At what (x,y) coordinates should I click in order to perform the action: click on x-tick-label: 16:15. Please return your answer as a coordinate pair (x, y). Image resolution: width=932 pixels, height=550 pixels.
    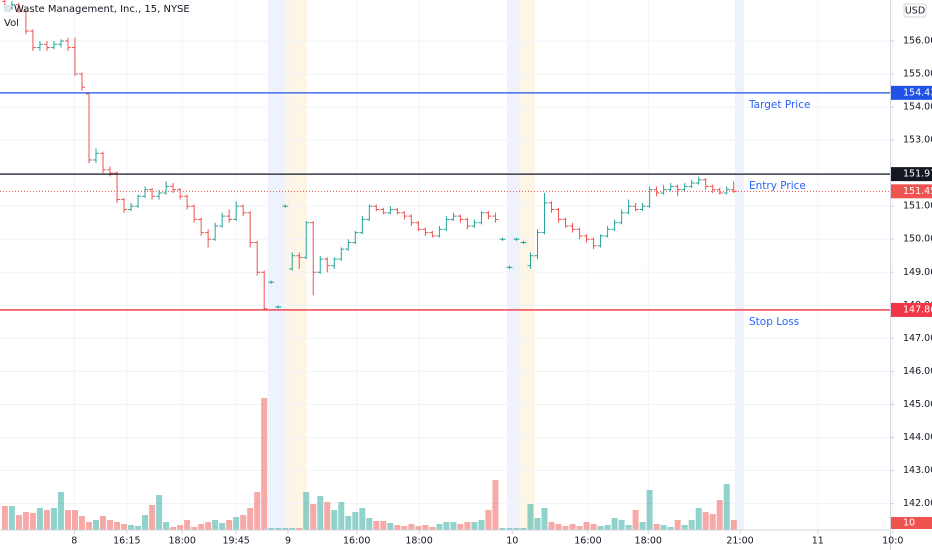
    Looking at the image, I should click on (126, 541).